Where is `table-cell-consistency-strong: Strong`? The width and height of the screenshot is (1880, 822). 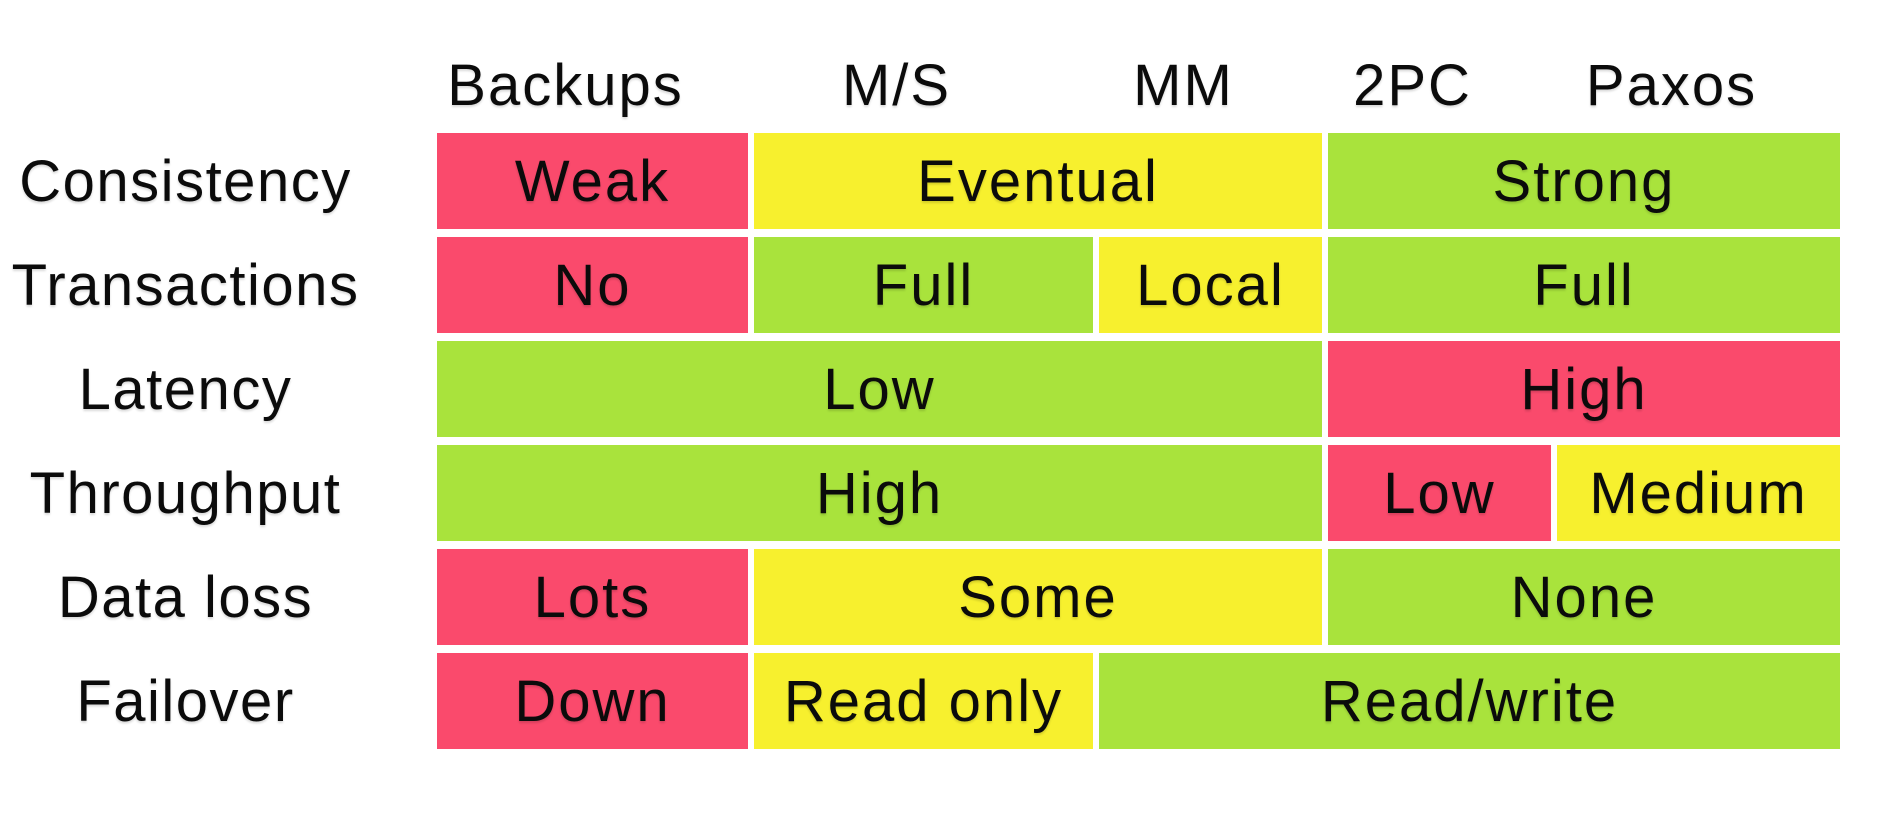
table-cell-consistency-strong: Strong is located at coordinates (1584, 181).